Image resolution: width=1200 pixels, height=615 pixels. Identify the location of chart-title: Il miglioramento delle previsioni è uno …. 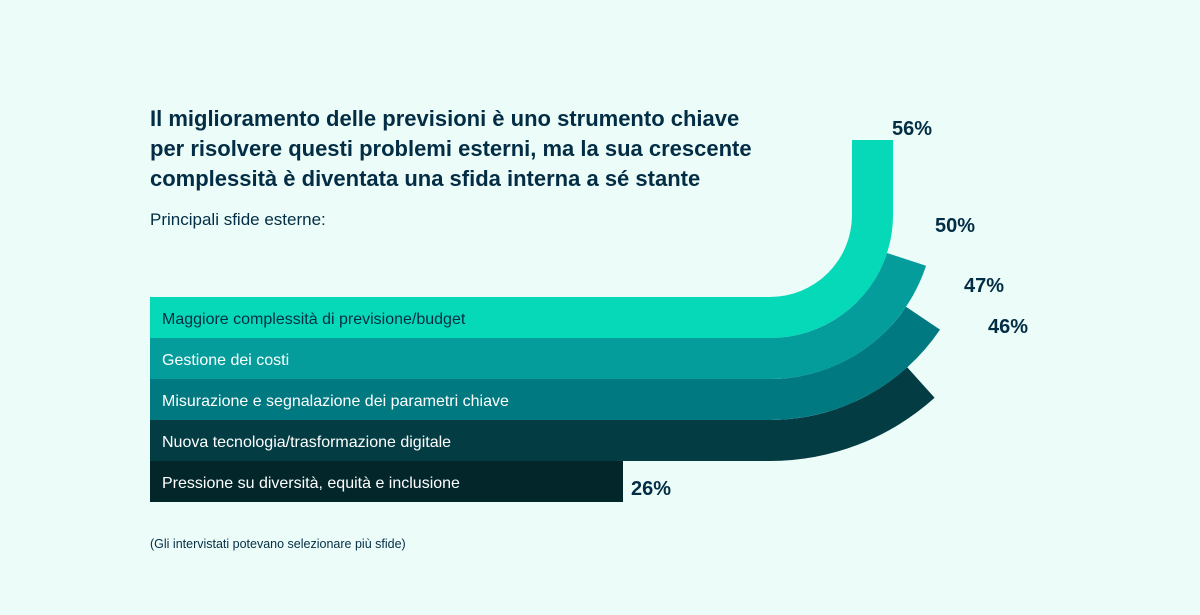
(470, 149).